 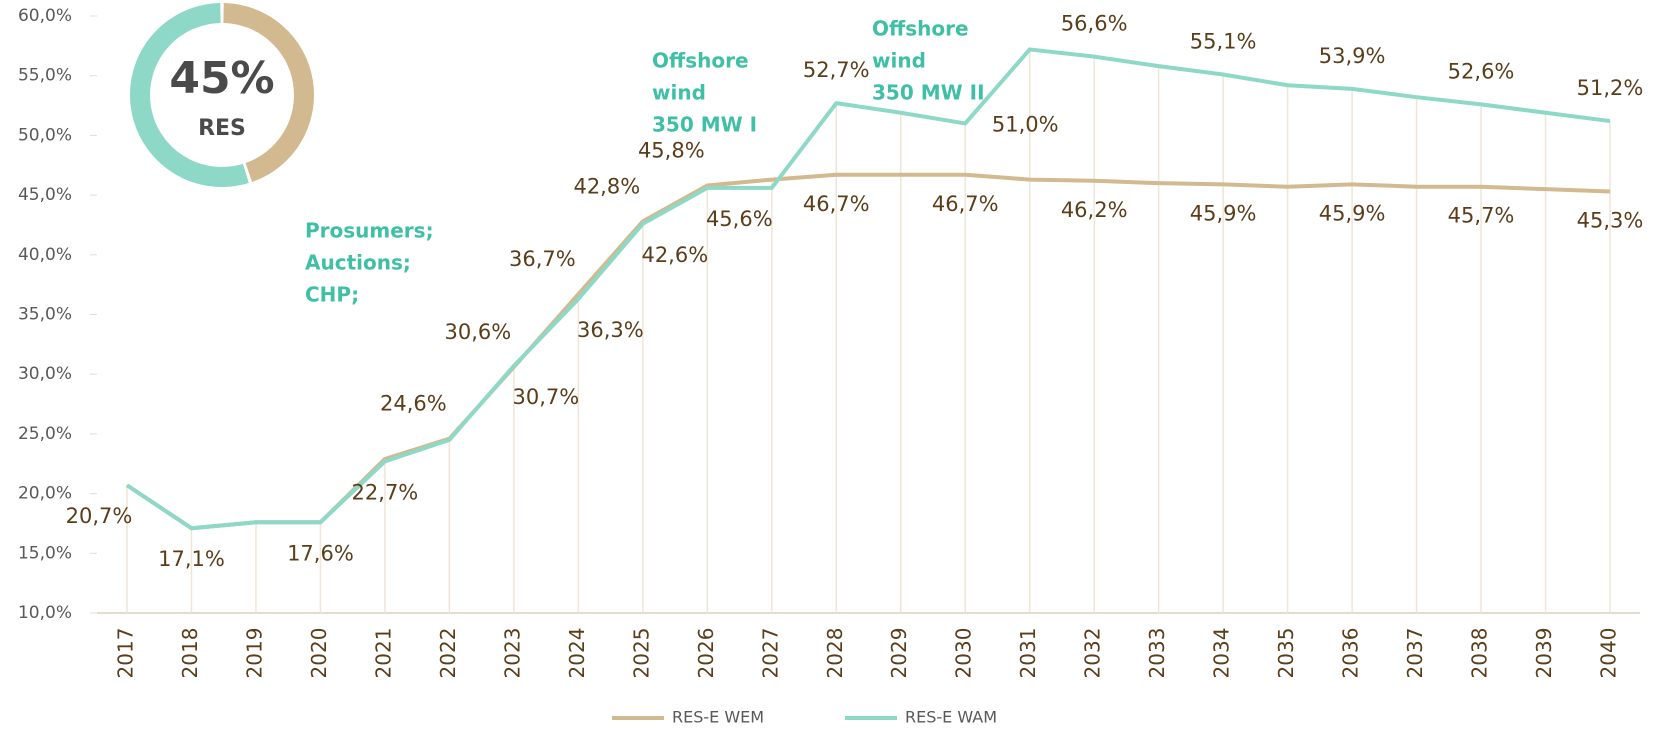 What do you see at coordinates (1544, 653) in the screenshot?
I see `x-tick-label: 2039` at bounding box center [1544, 653].